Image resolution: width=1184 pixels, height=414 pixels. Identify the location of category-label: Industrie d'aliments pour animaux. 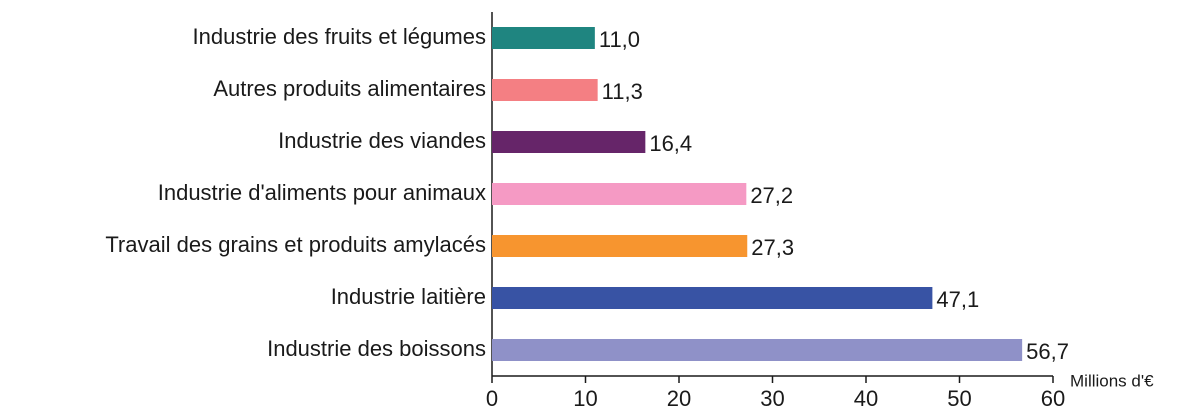
(322, 192).